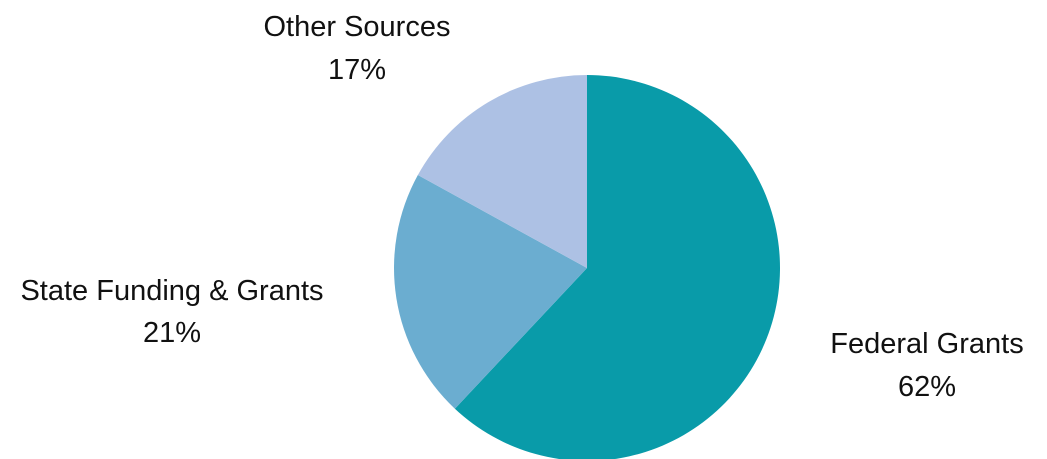 The height and width of the screenshot is (459, 1047). Describe the element at coordinates (171, 312) in the screenshot. I see `slice-label-state-funding: State Funding & Grants 21%` at that location.